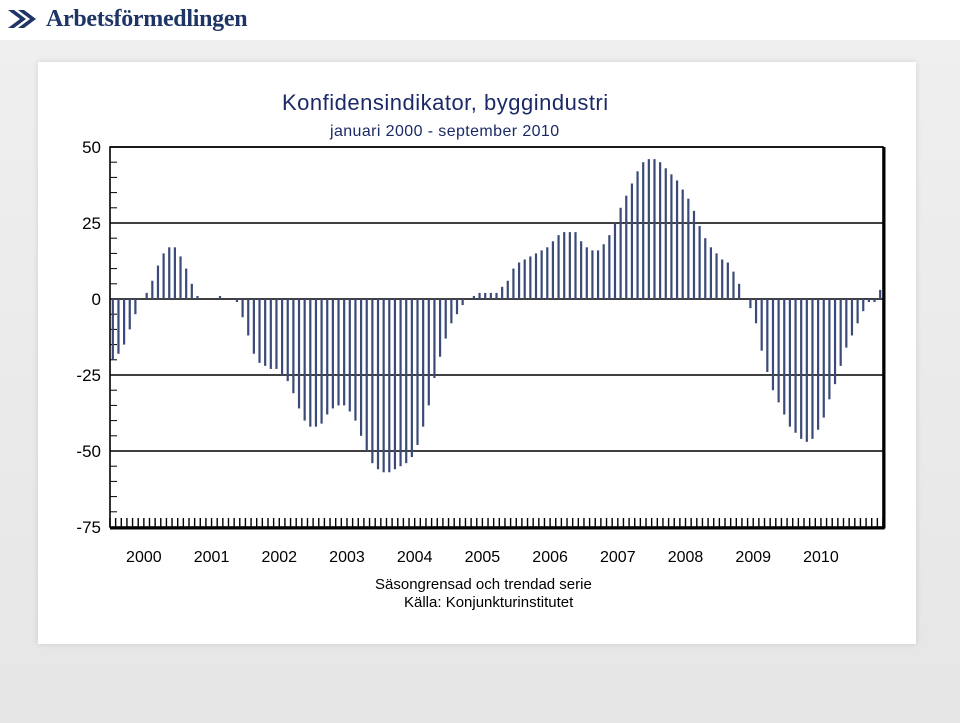 The image size is (960, 723). What do you see at coordinates (550, 557) in the screenshot?
I see `x-year-label: 2006` at bounding box center [550, 557].